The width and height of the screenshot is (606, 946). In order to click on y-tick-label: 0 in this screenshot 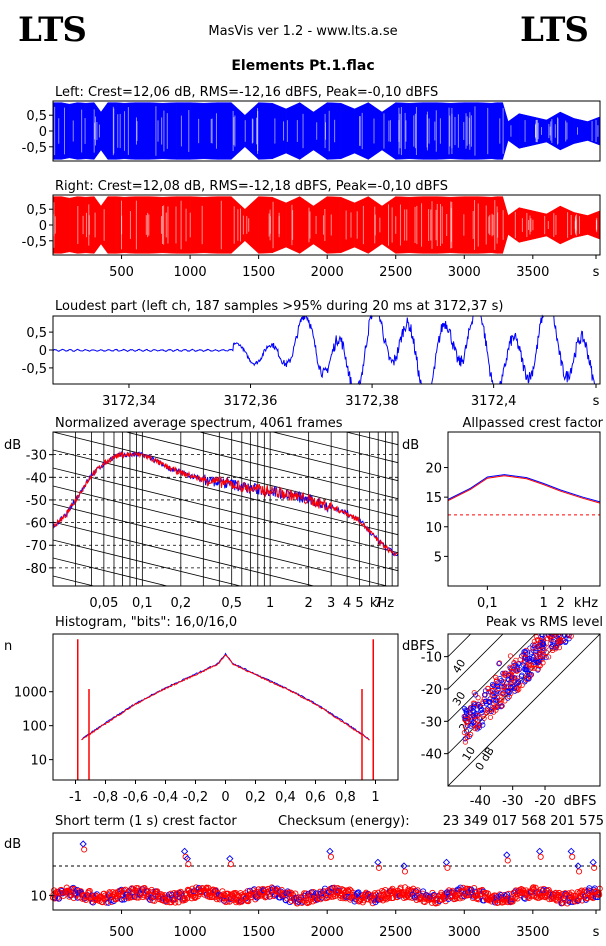, I will do `click(43, 226)`.